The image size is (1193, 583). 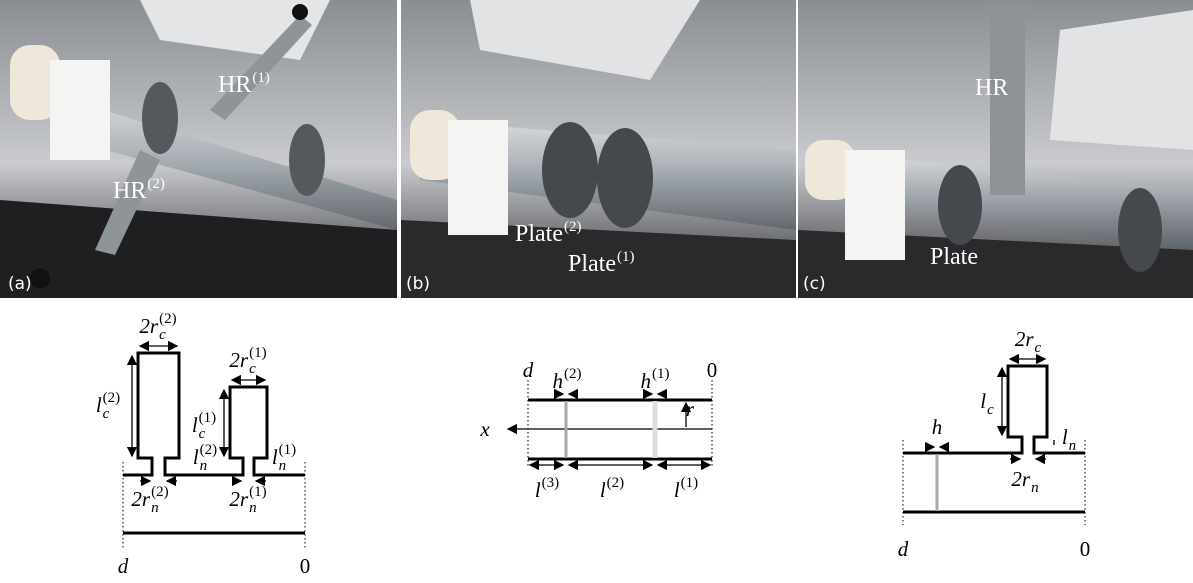 I want to click on label-text: d, so click(x=123, y=566).